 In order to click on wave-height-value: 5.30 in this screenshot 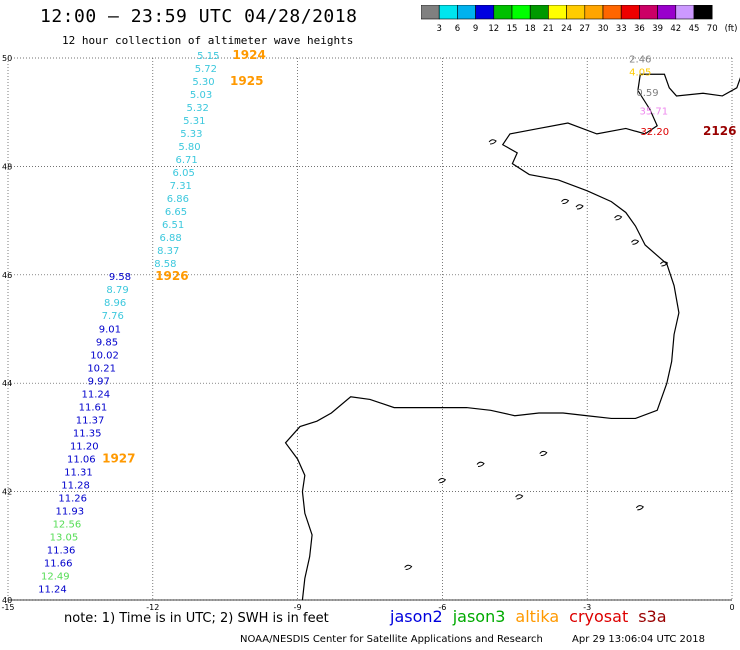, I will do `click(203, 82)`.